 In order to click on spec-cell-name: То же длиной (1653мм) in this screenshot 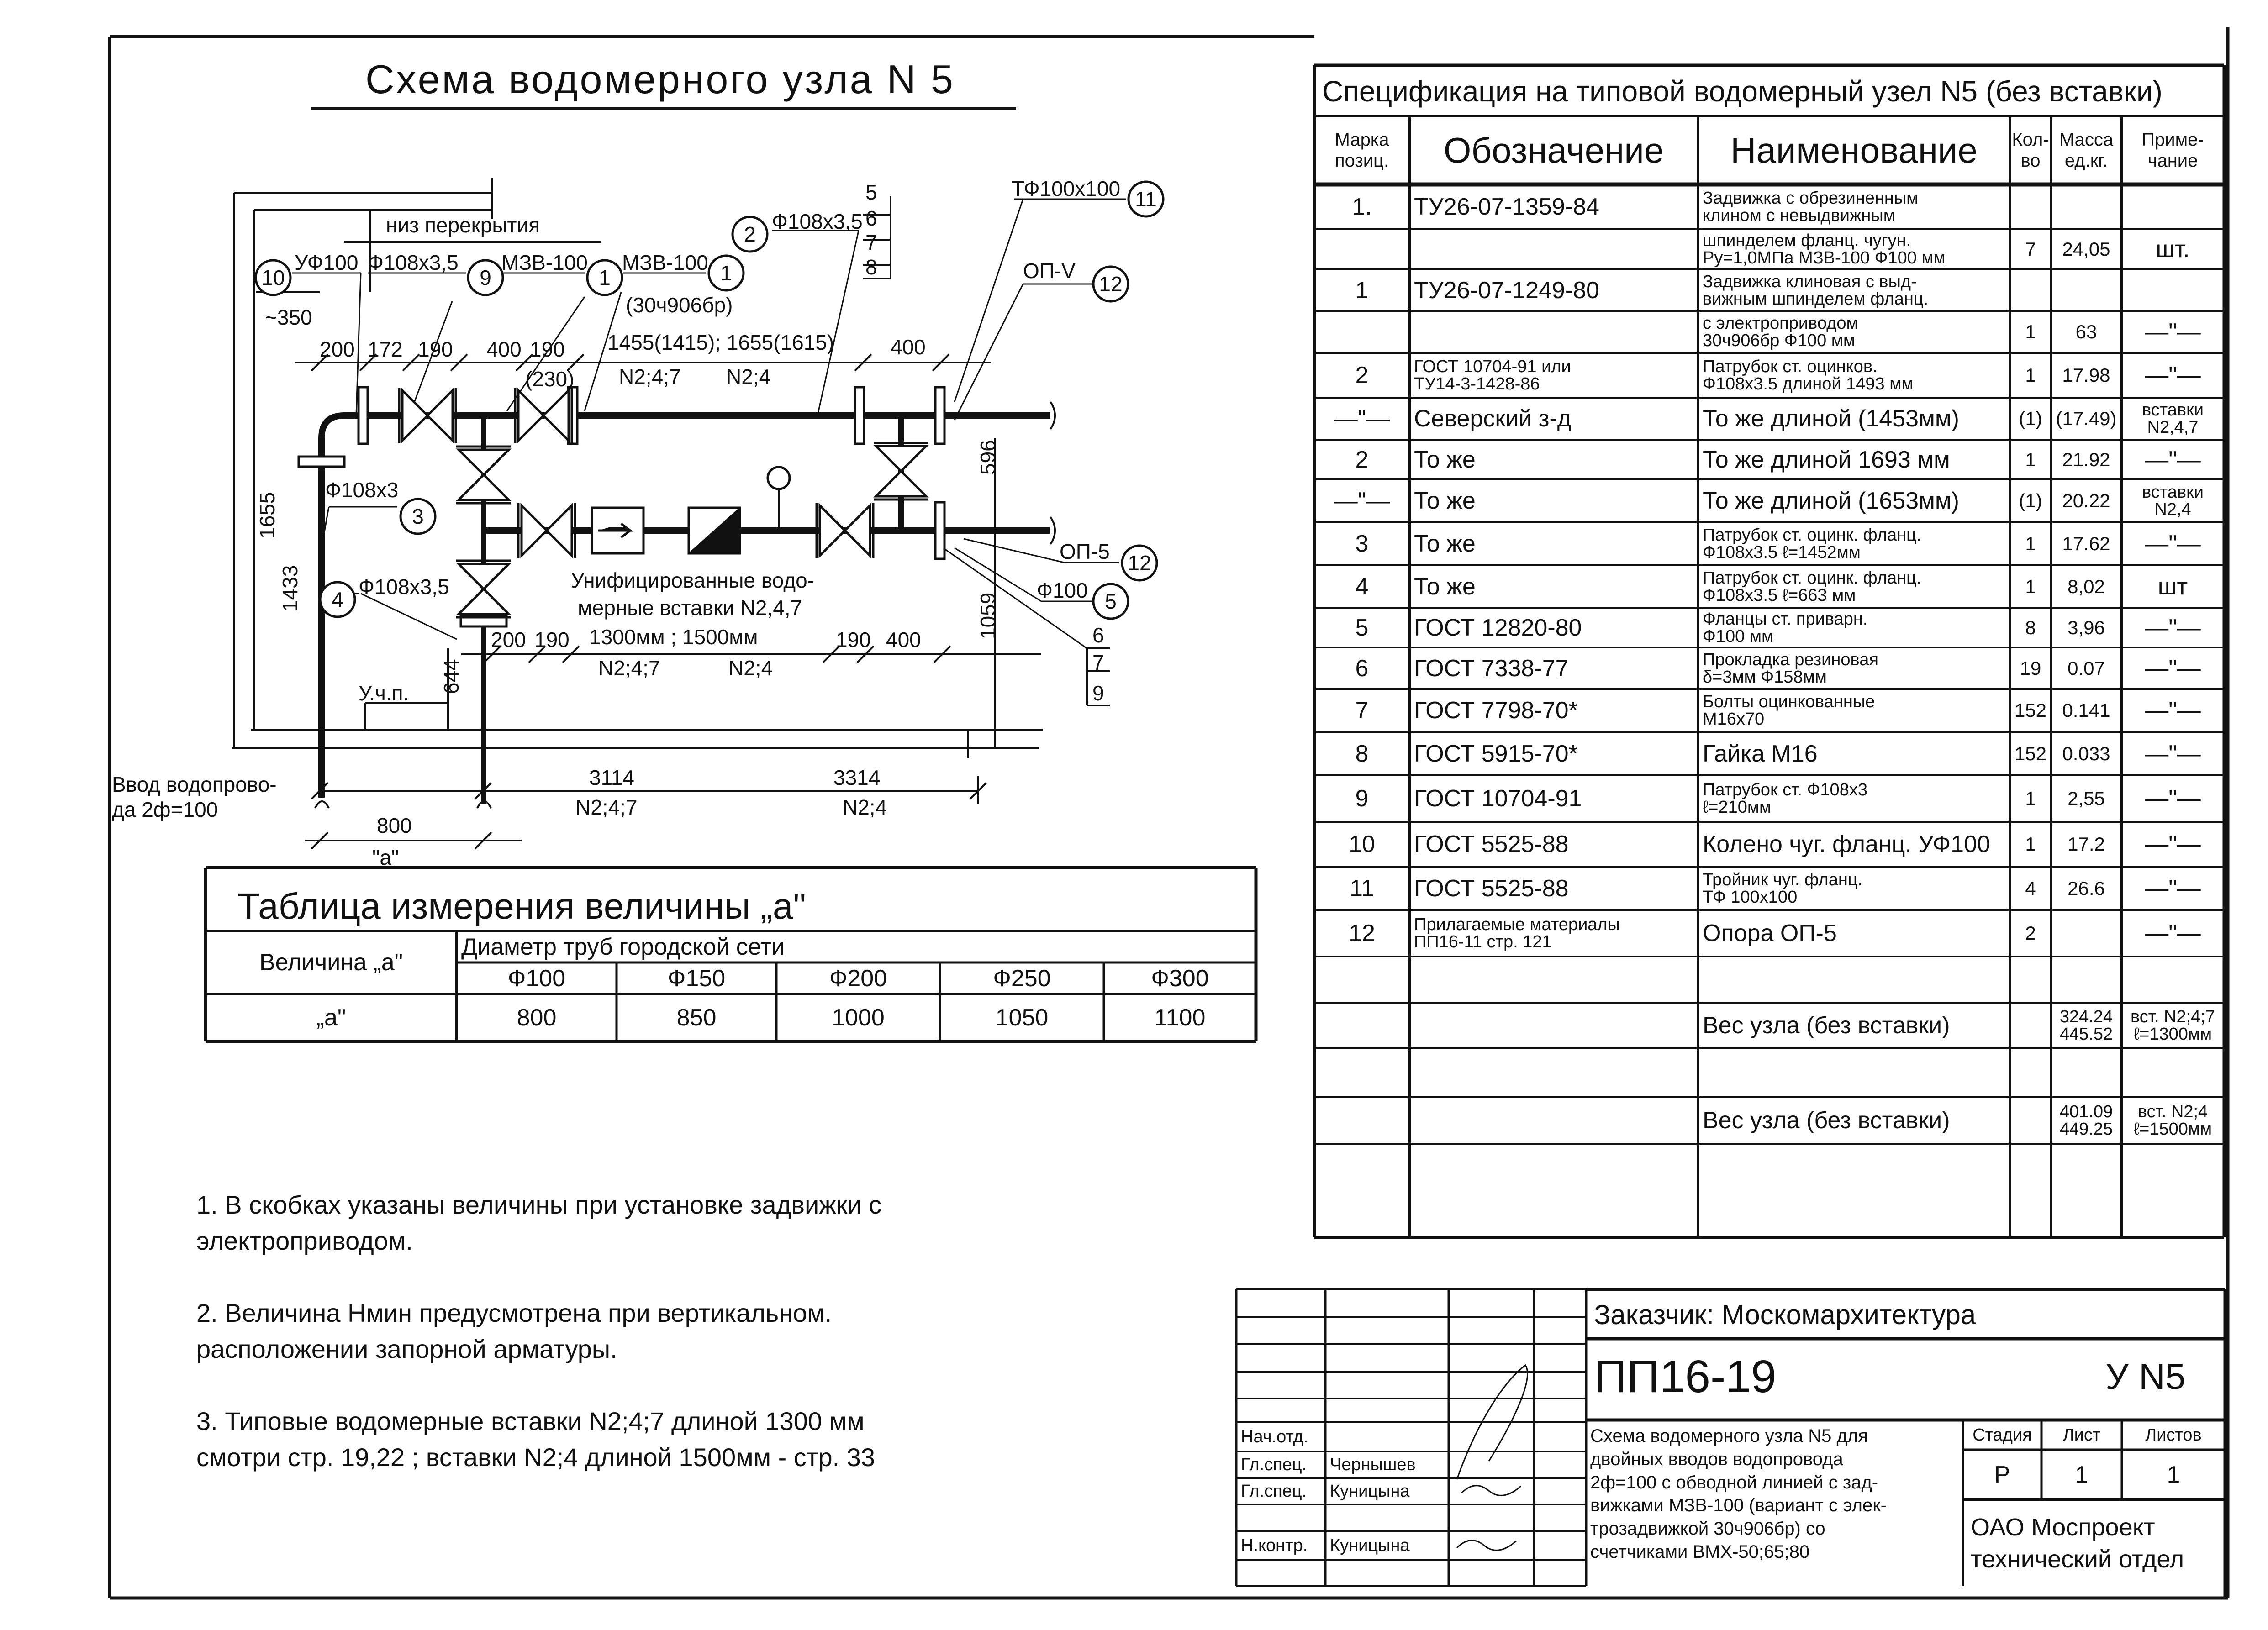, I will do `click(1831, 500)`.